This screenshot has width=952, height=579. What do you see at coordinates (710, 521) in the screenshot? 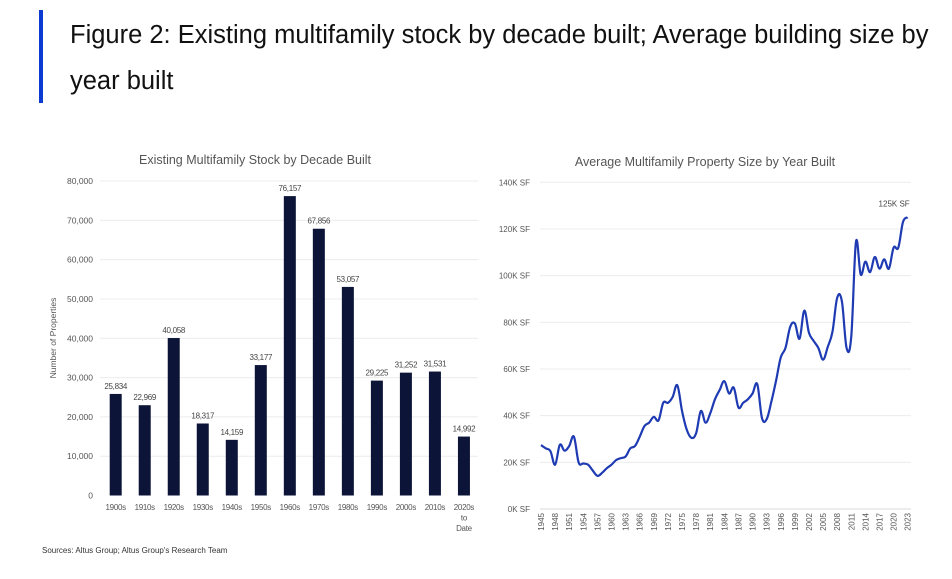
I see `x-tick-label: 1981` at bounding box center [710, 521].